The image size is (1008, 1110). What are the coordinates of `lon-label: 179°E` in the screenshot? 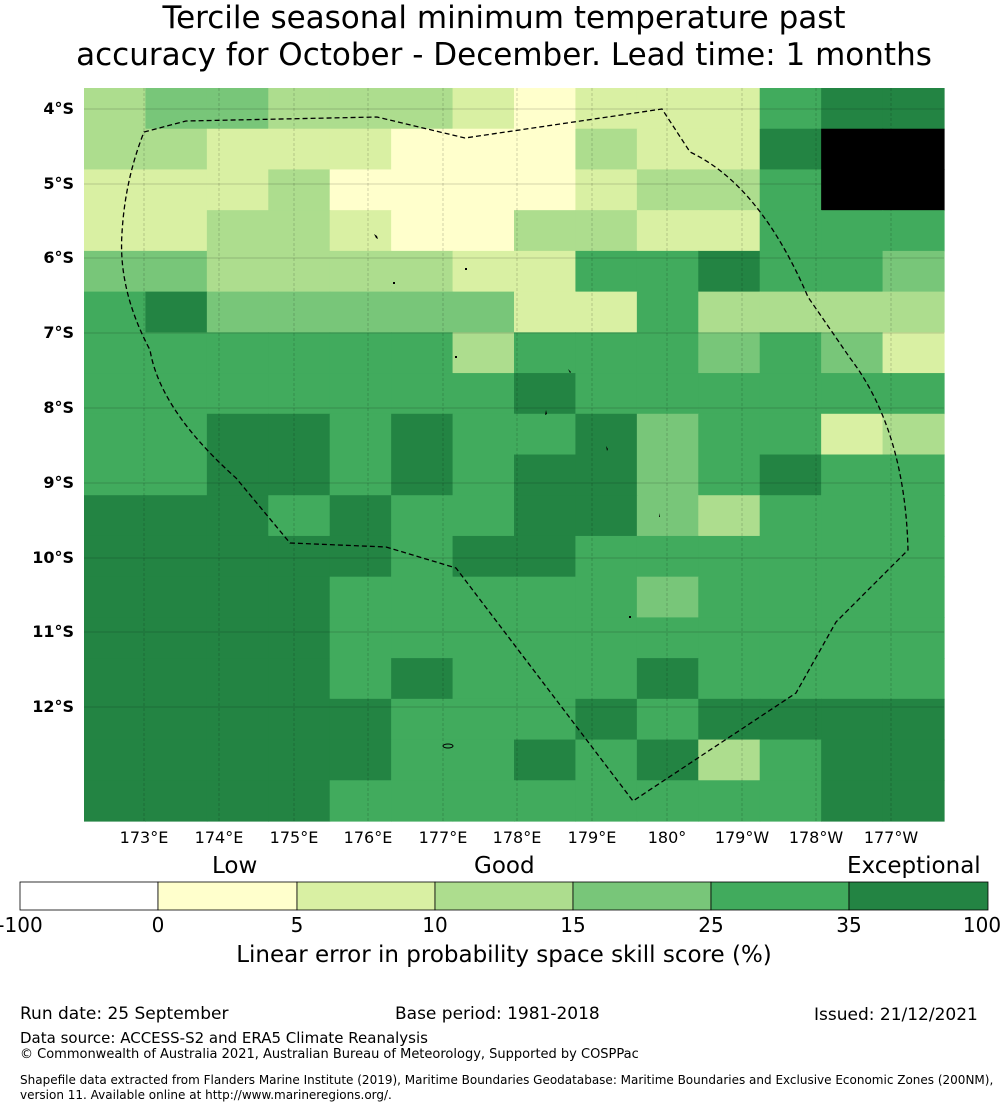 It's located at (592, 837).